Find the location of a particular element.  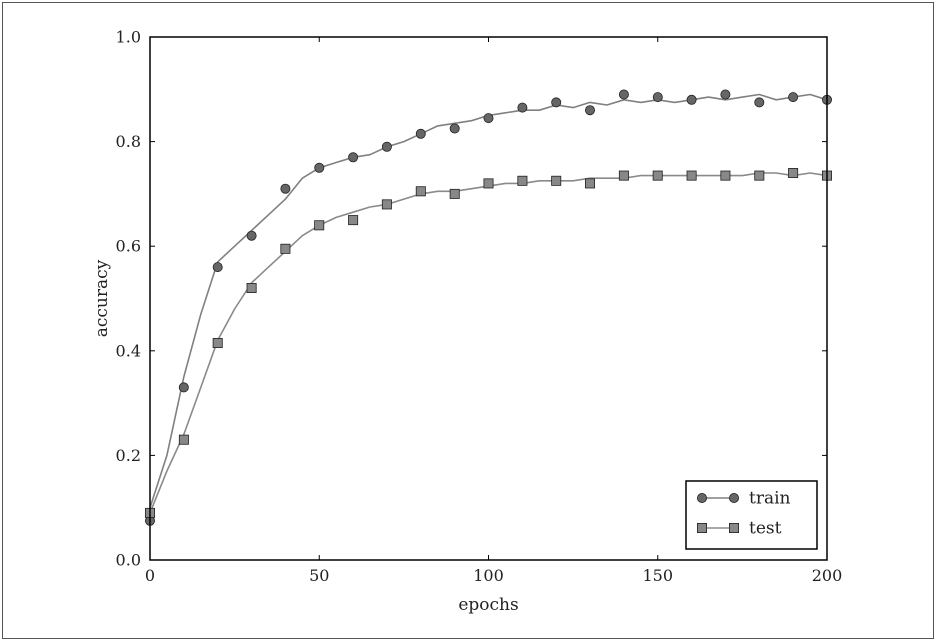

y-tick-label: 0.0 is located at coordinates (128, 560).